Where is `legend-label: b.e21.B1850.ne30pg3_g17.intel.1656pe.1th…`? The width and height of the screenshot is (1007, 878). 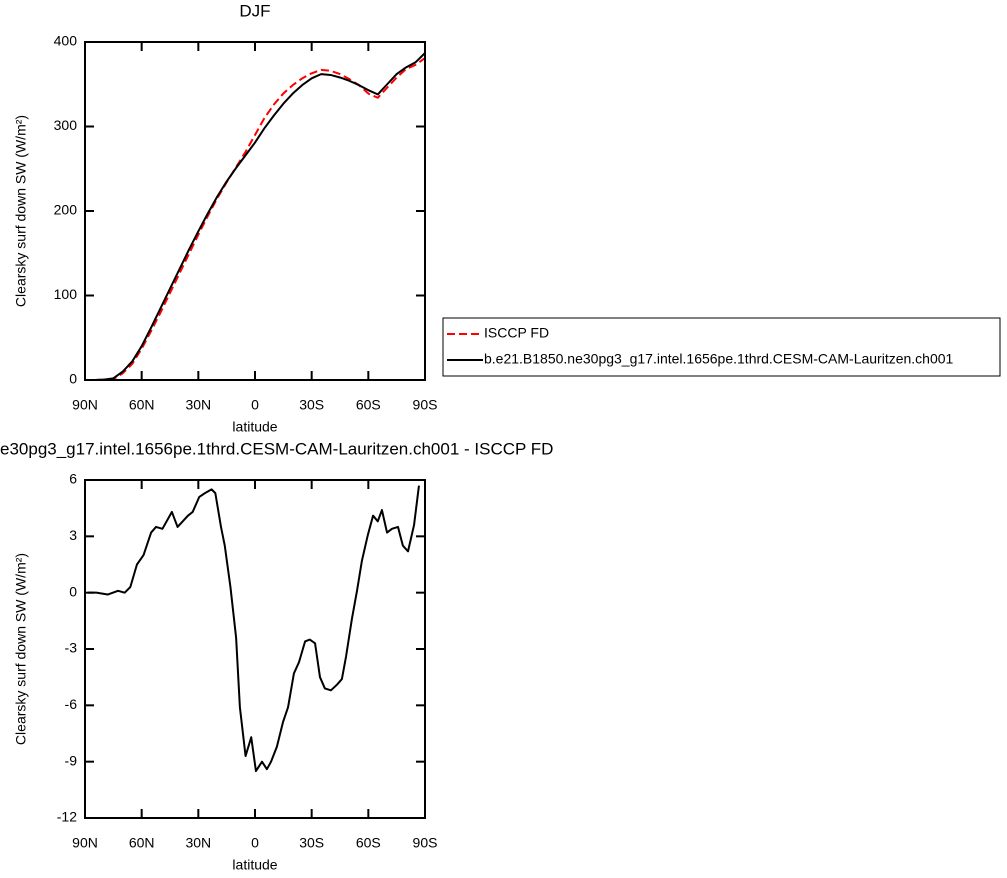
legend-label: b.e21.B1850.ne30pg3_g17.intel.1656pe.1th… is located at coordinates (719, 359).